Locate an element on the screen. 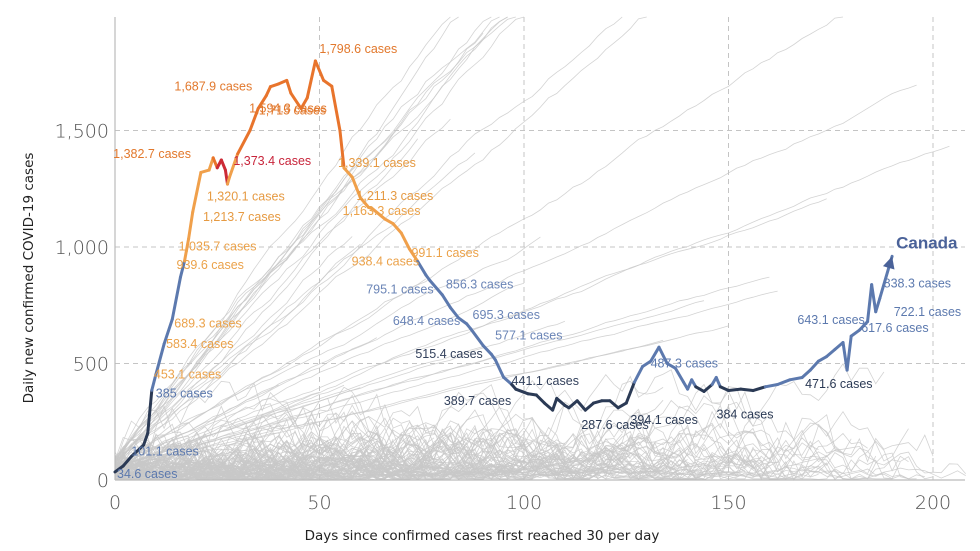 This screenshot has width=980, height=551. data-annotation: 487.3 cases is located at coordinates (684, 363).